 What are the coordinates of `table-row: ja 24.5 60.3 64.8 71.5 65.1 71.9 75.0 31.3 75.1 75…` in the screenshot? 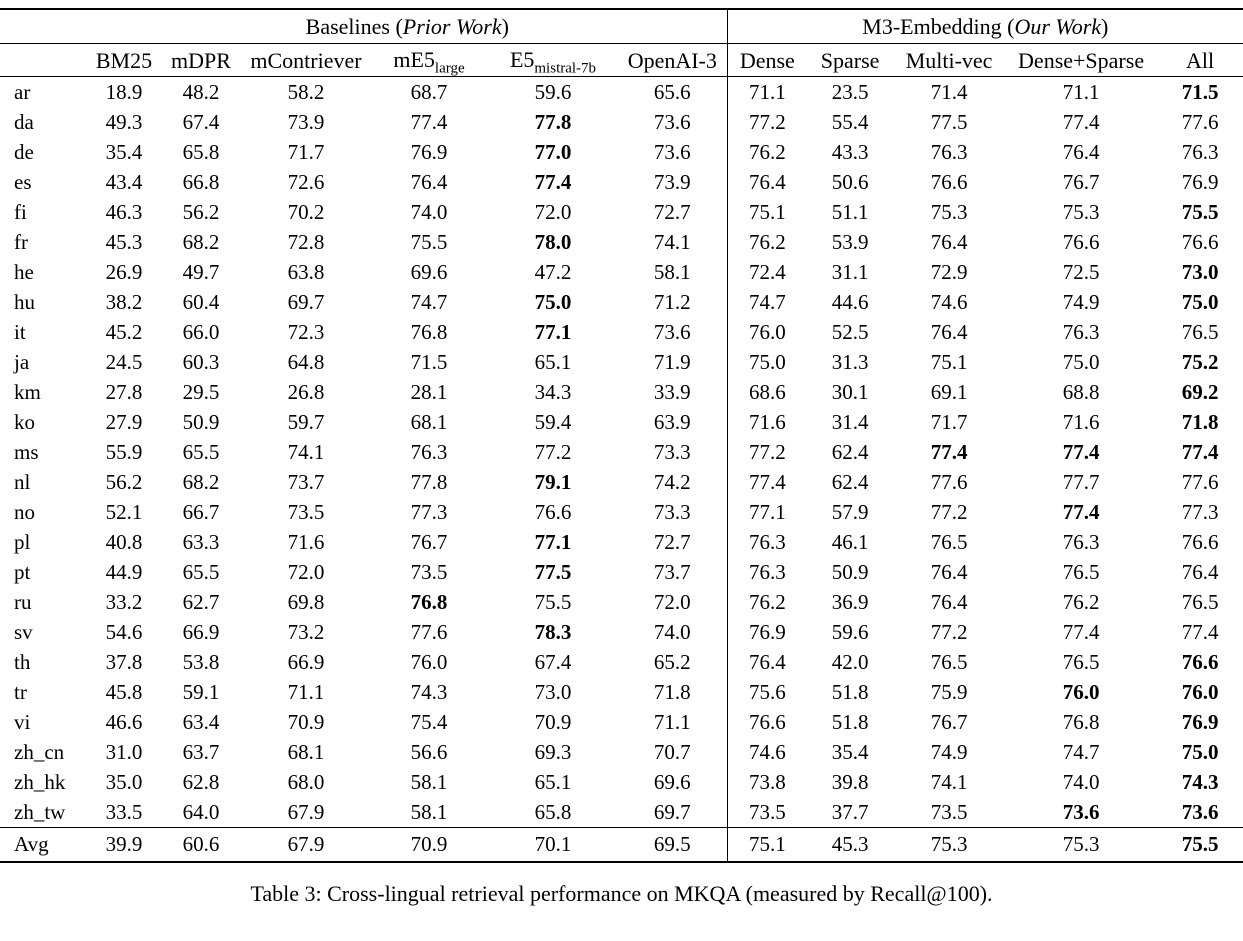 It's located at (621, 362).